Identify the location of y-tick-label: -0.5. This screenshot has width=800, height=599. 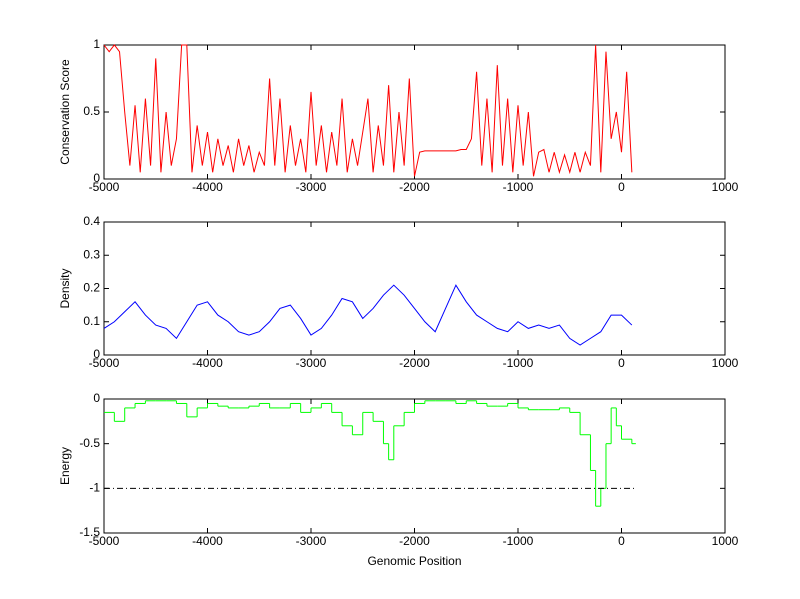
(89, 443).